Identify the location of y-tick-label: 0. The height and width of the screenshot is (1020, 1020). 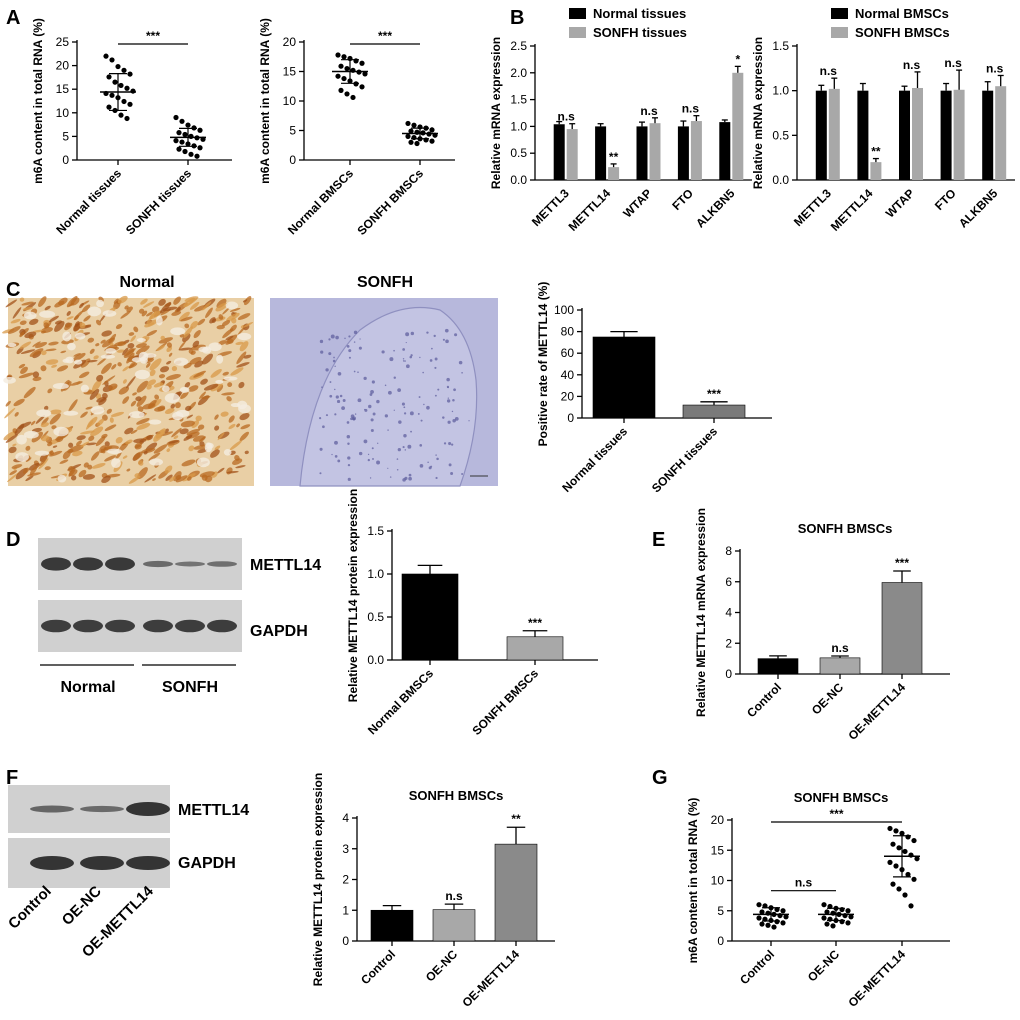
(292, 160).